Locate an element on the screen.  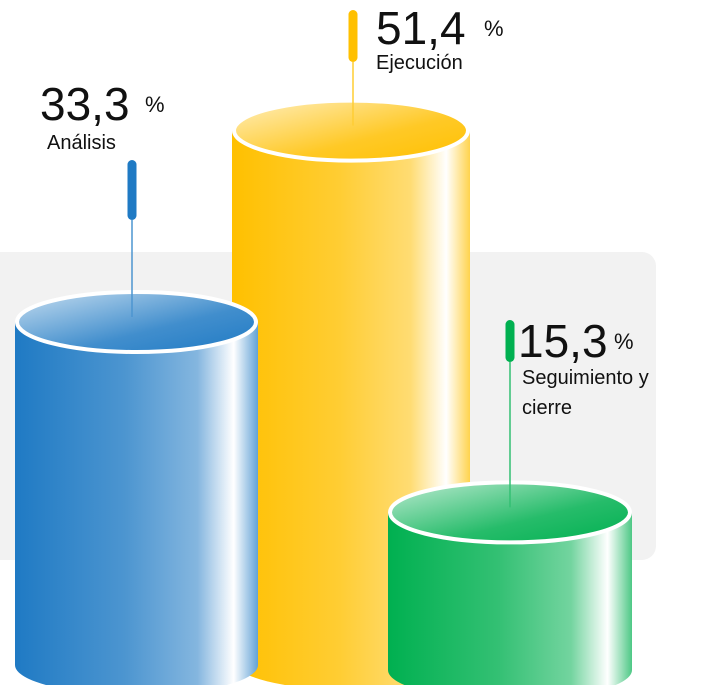
category-box: Análisis is located at coordinates (81, 143).